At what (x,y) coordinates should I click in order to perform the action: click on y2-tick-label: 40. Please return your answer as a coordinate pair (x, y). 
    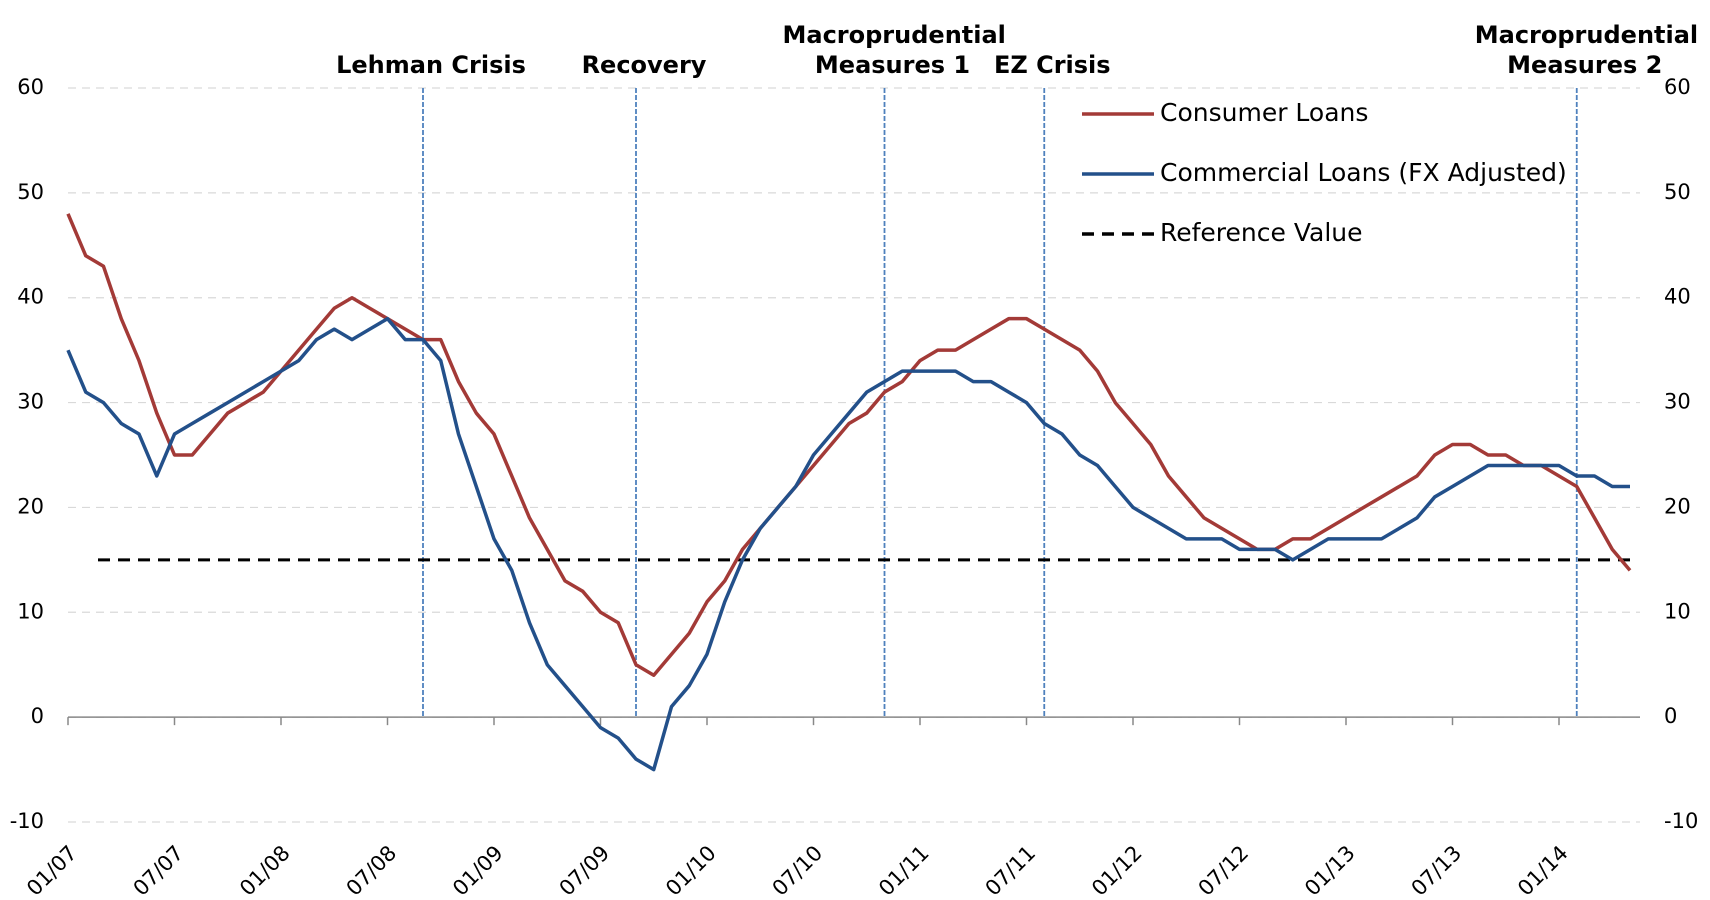
    Looking at the image, I should click on (1677, 297).